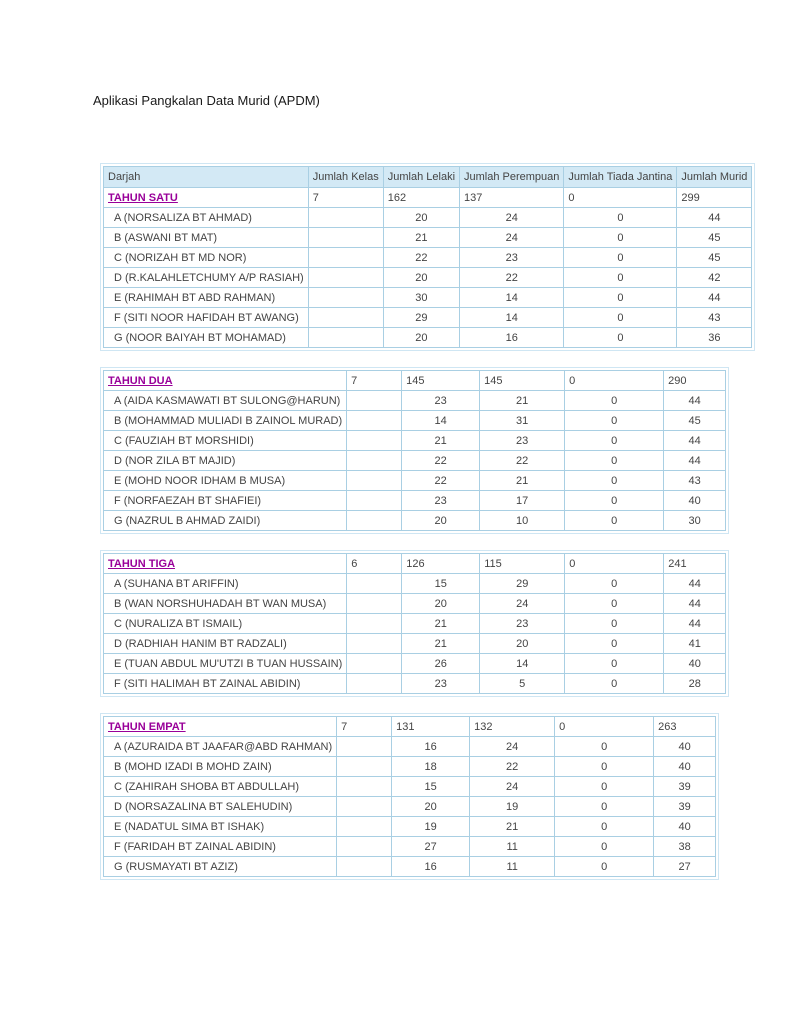  I want to click on class-row: C (FAUZIAH BT MORSHIDI) 21 23 0 44, so click(414, 440).